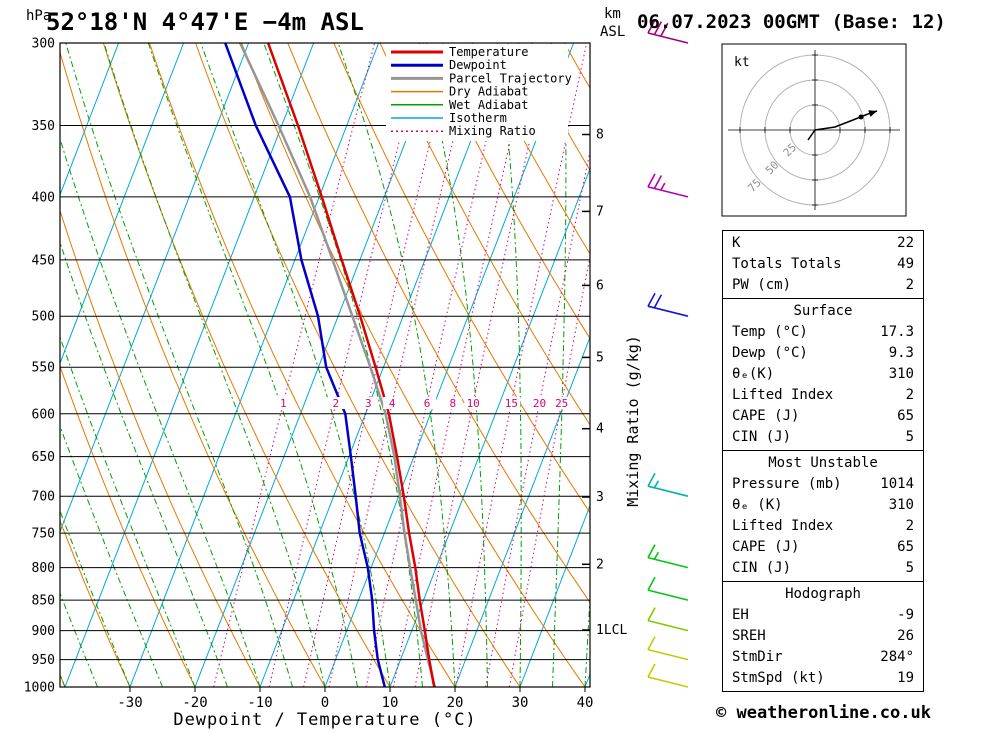  What do you see at coordinates (305, 365) in the screenshot?
I see `dewpoint-trace` at bounding box center [305, 365].